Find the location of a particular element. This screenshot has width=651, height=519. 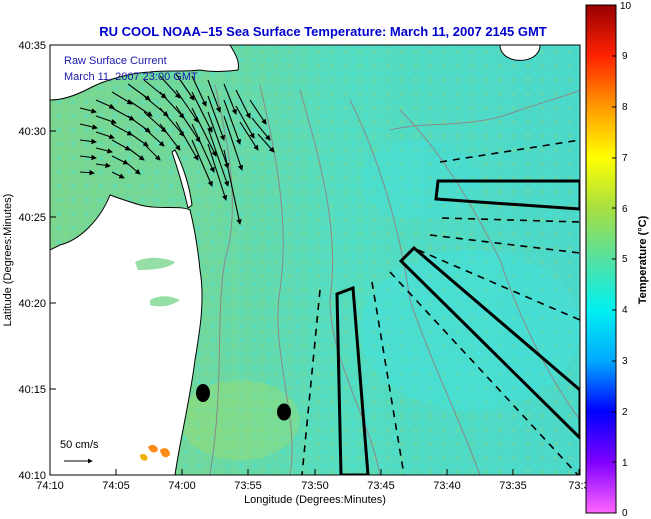

x-axis-label: Longitude (Degrees:Minutes) is located at coordinates (315, 500).